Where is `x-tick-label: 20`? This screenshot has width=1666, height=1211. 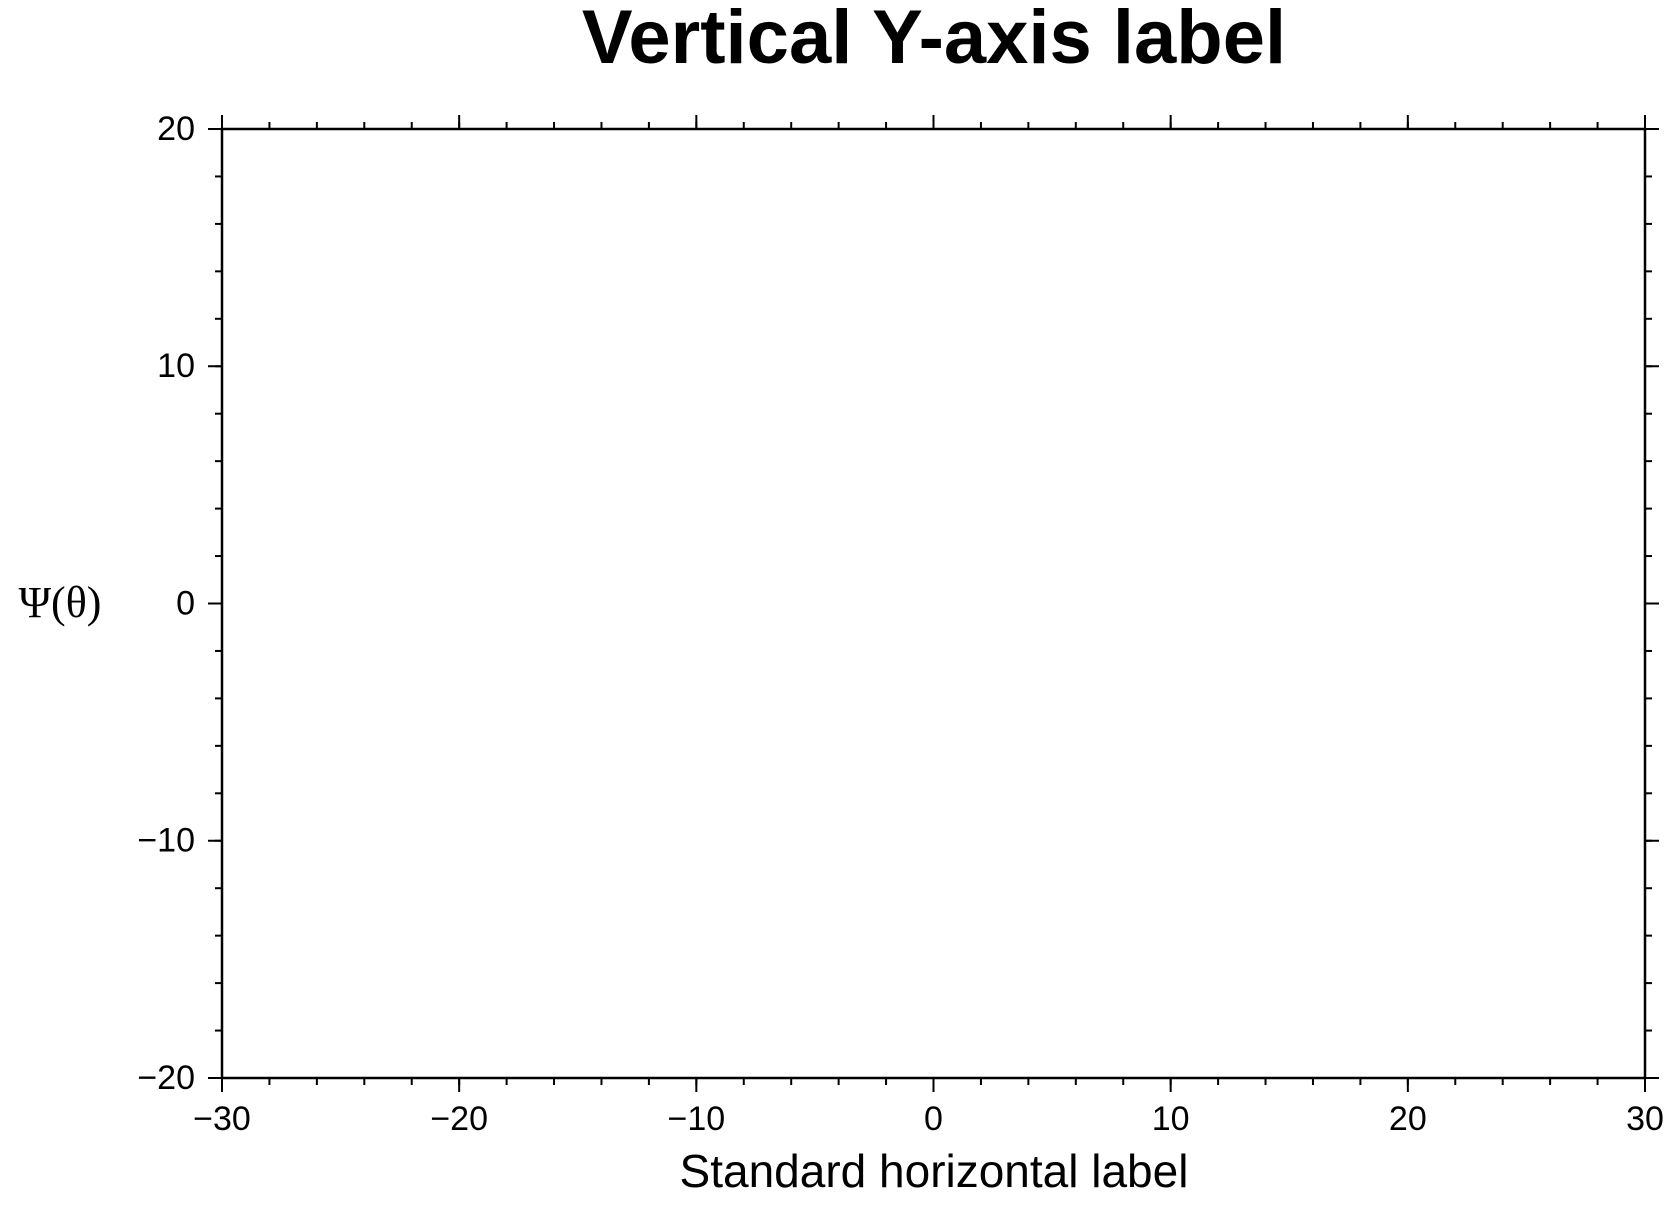
x-tick-label: 20 is located at coordinates (1408, 1119).